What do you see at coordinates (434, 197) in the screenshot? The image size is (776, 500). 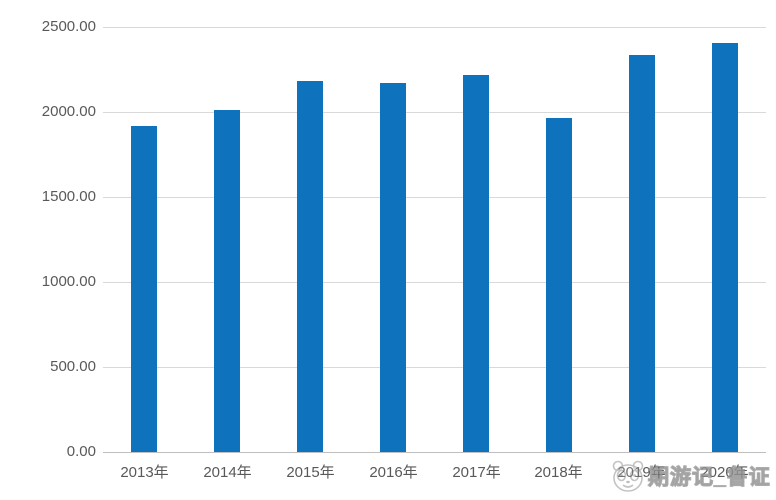 I see `gridline-1500.00` at bounding box center [434, 197].